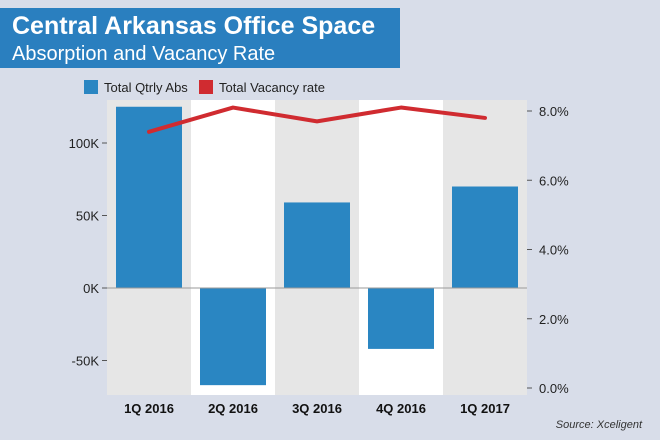 This screenshot has width=660, height=440. What do you see at coordinates (194, 26) in the screenshot?
I see `chart-title: Central Arkansas Office Space` at bounding box center [194, 26].